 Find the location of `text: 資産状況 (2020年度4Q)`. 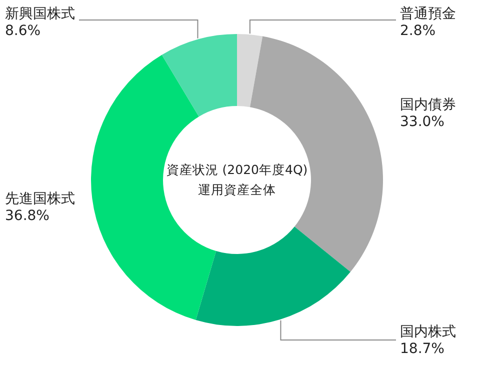

text: 資産状況 (2020年度4Q) is located at coordinates (237, 169).